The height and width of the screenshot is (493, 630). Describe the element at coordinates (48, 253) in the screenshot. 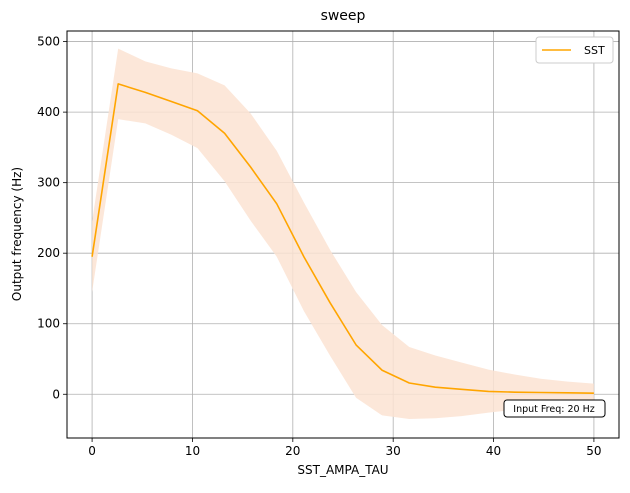

I see `y-tick-label: 200` at that location.